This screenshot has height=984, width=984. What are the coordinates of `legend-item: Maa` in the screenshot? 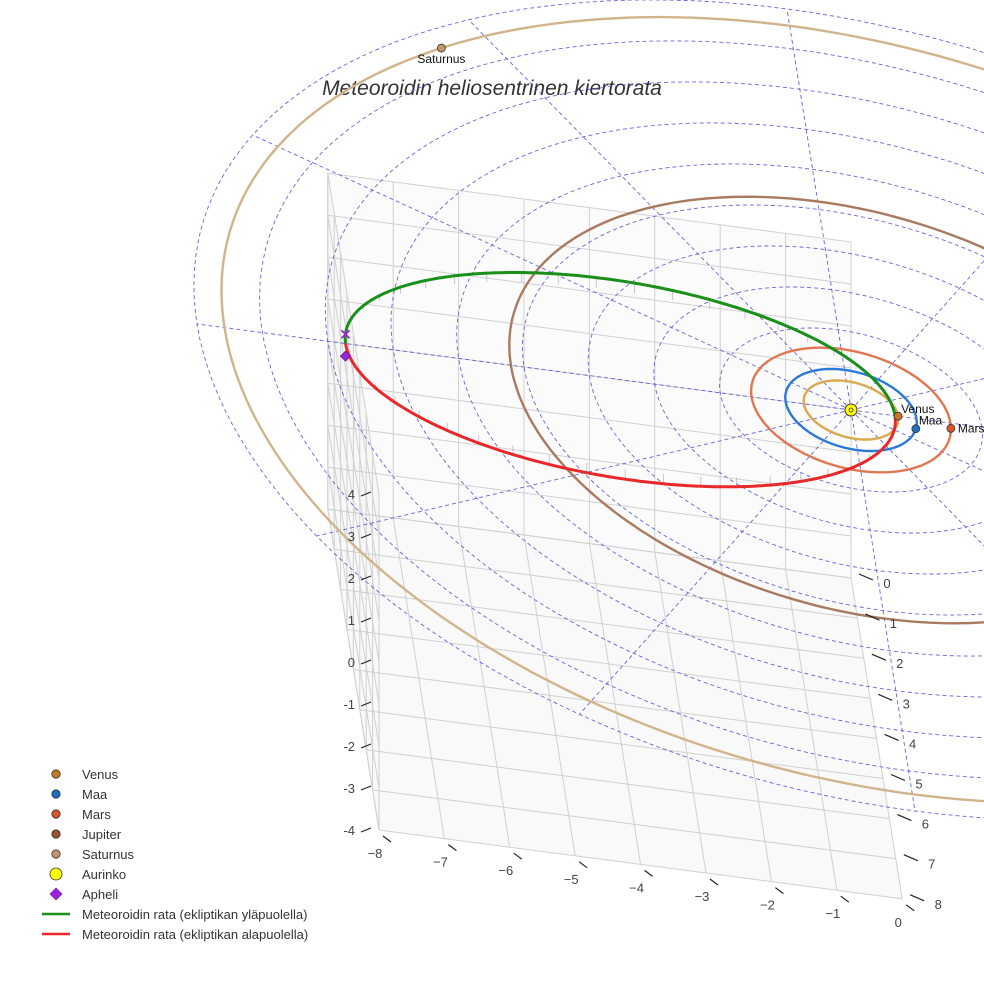 It's located at (173, 794).